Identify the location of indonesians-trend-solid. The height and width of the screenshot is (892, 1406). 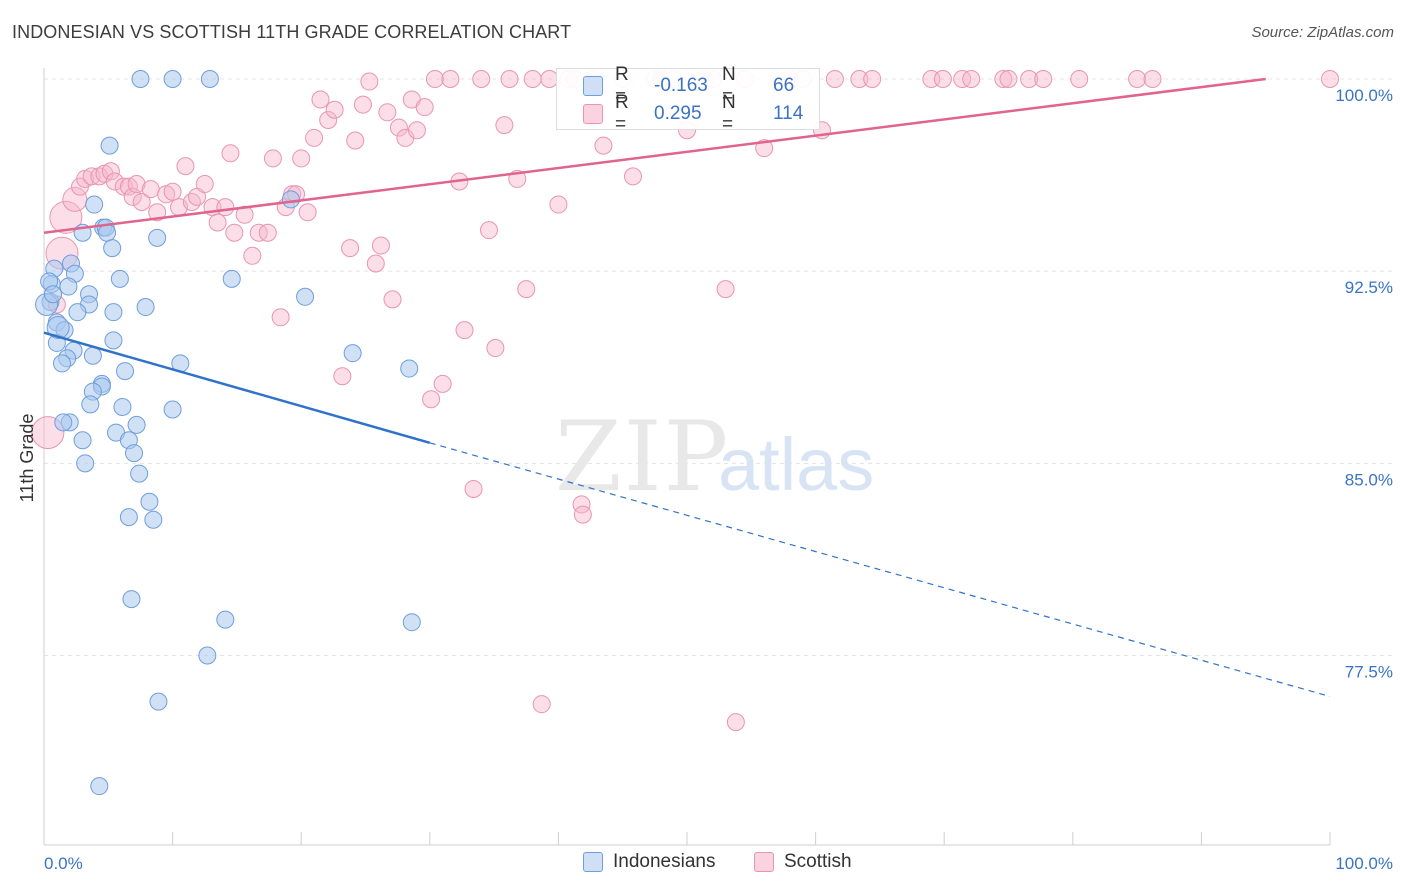
(237, 388).